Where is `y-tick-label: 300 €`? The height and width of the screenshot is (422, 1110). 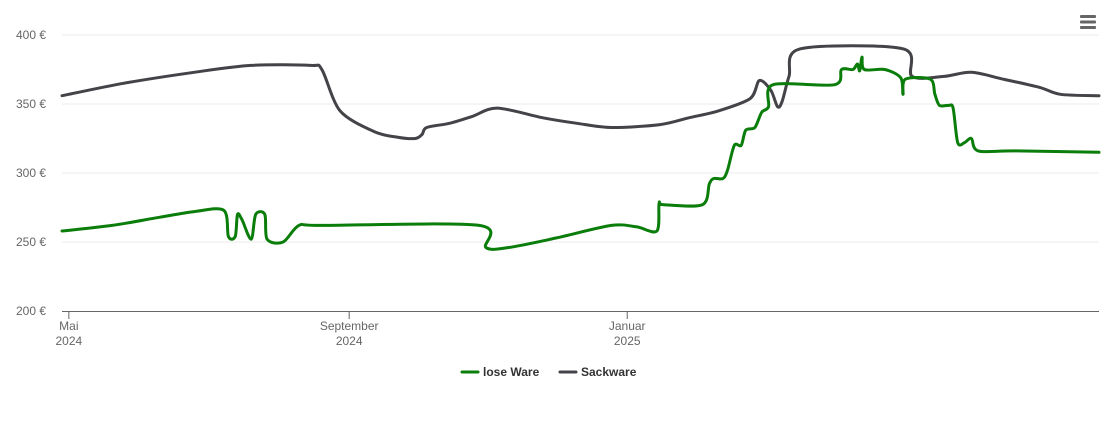
y-tick-label: 300 € is located at coordinates (31, 173).